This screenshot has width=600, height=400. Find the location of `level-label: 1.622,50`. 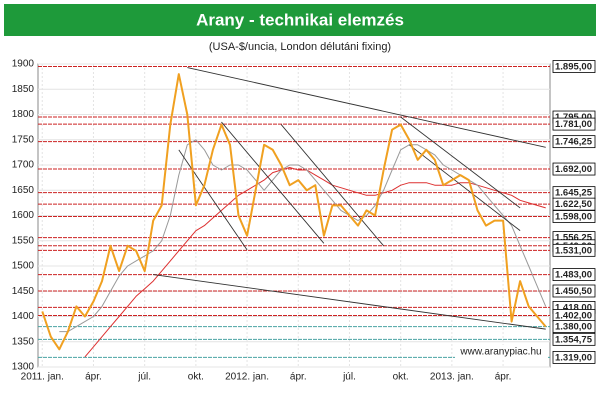

level-label: 1.622,50 is located at coordinates (573, 204).